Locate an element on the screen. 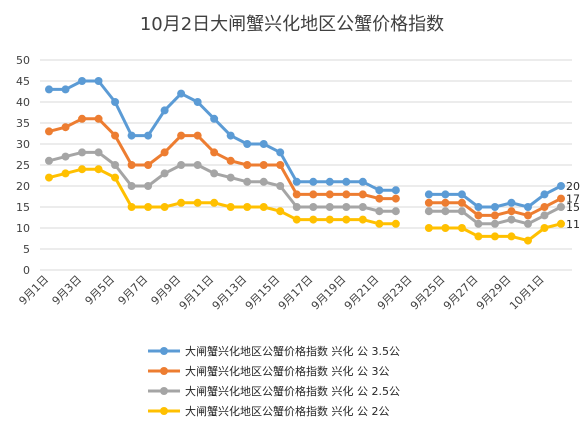  y-tick-label: 50 is located at coordinates (23, 60).